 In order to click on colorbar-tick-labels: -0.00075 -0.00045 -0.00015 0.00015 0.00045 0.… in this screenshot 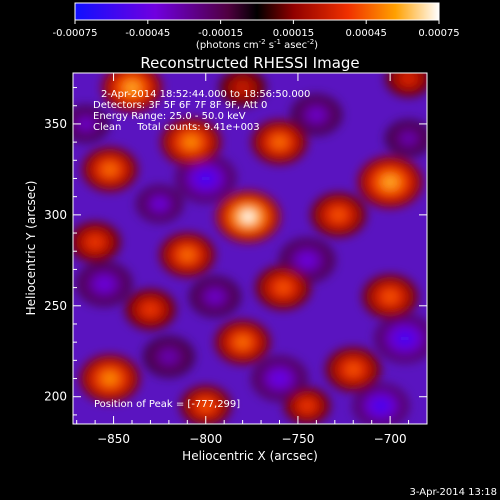, I will do `click(256, 33)`.